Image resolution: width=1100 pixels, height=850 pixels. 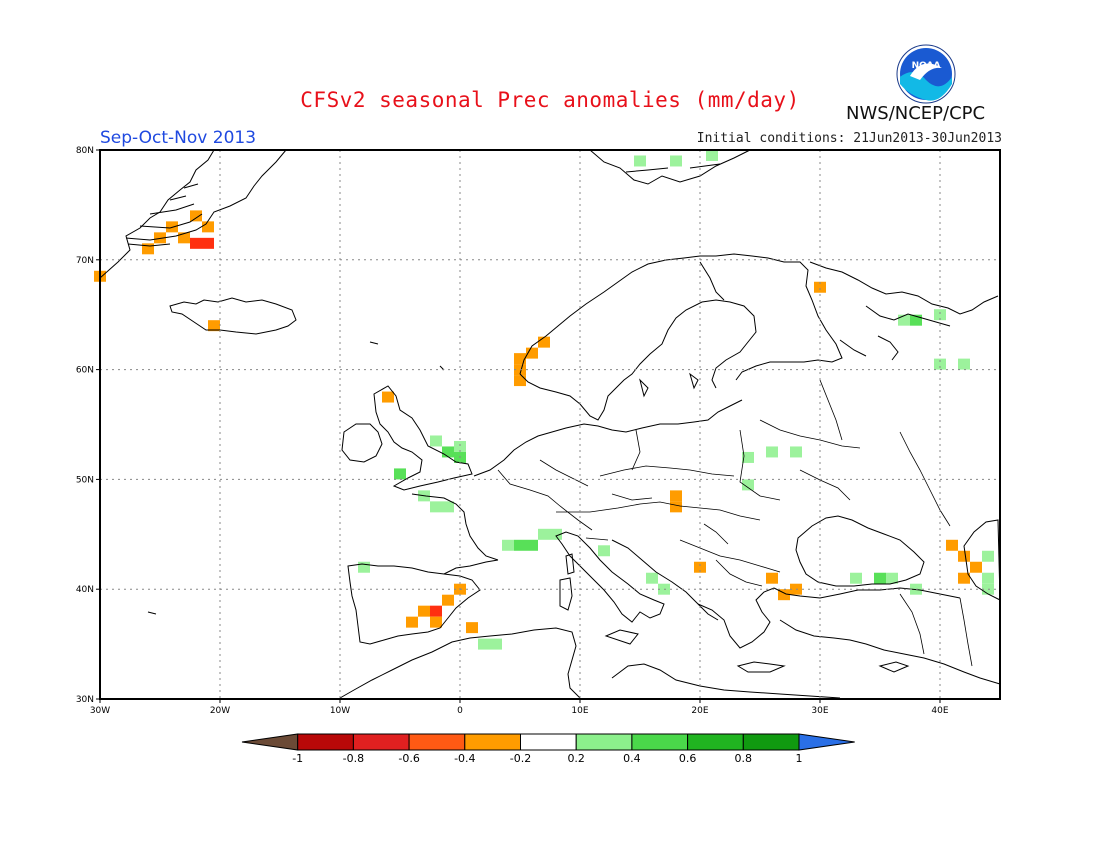 I want to click on chart-title: CFSv2 seasonal Prec anomalies (mm/day), so click(x=550, y=100).